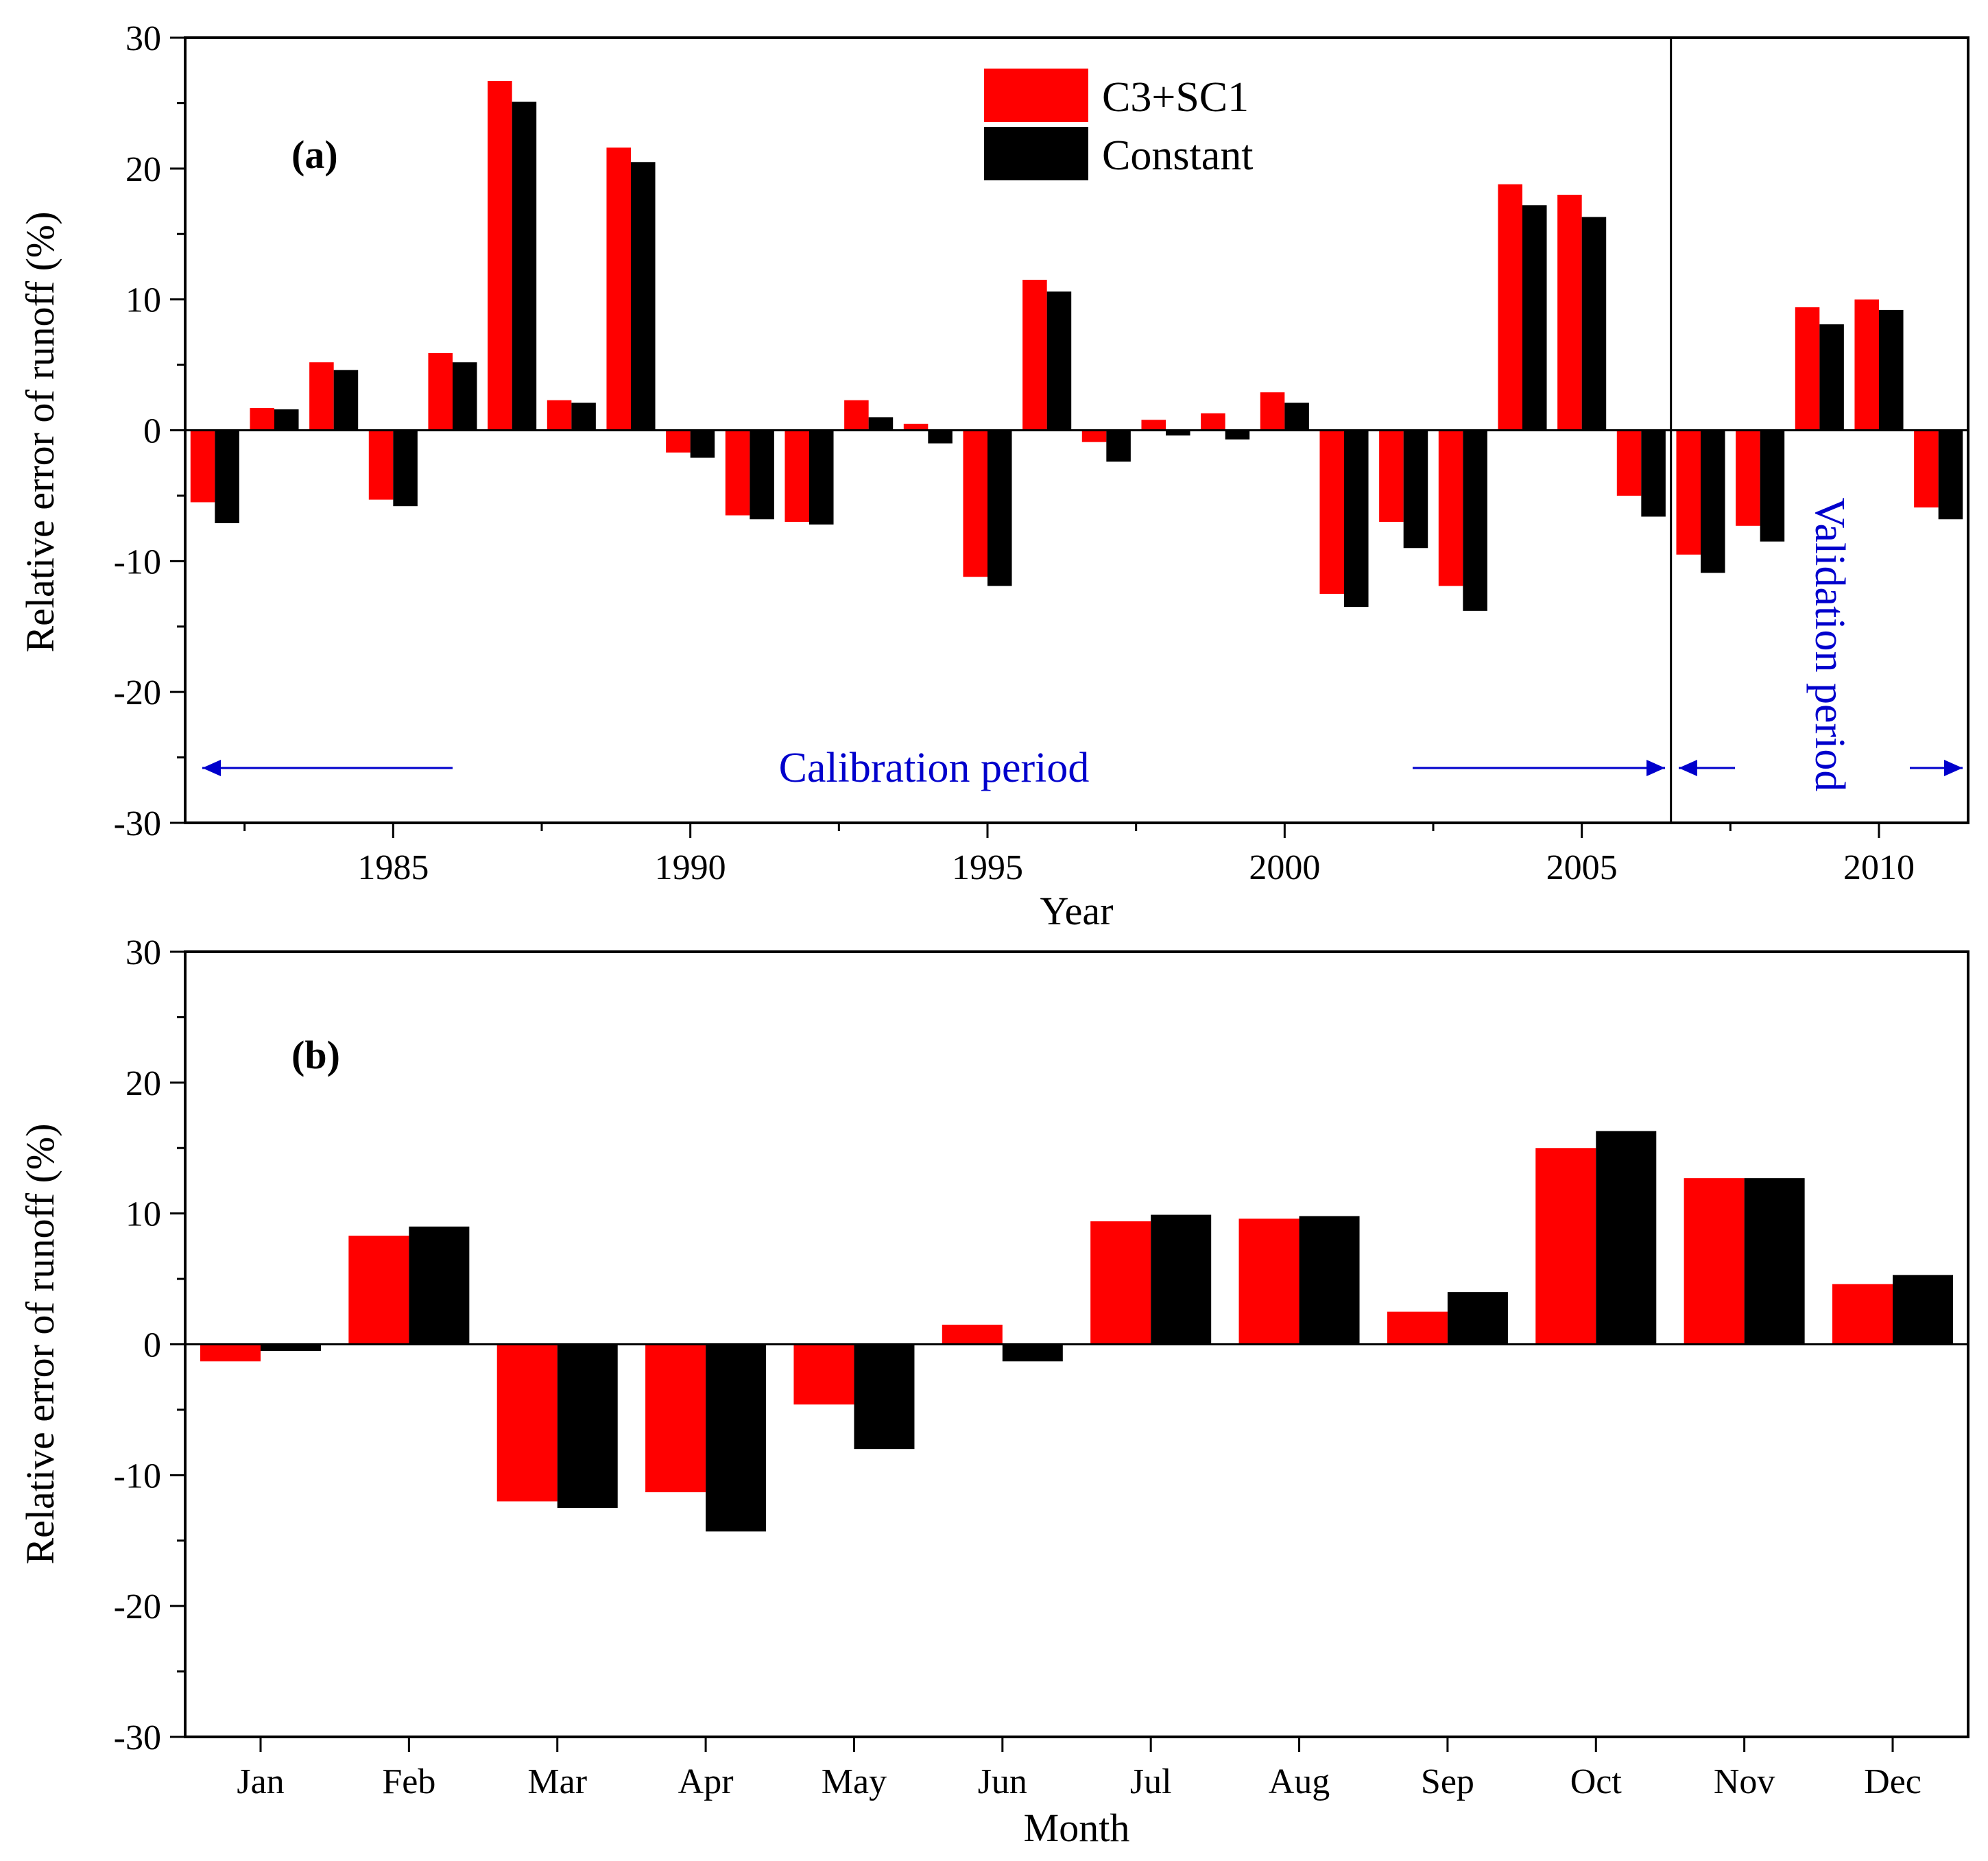  What do you see at coordinates (40, 1344) in the screenshot?
I see `panel-b-y-axis-title: Relative error of runoff (%)` at bounding box center [40, 1344].